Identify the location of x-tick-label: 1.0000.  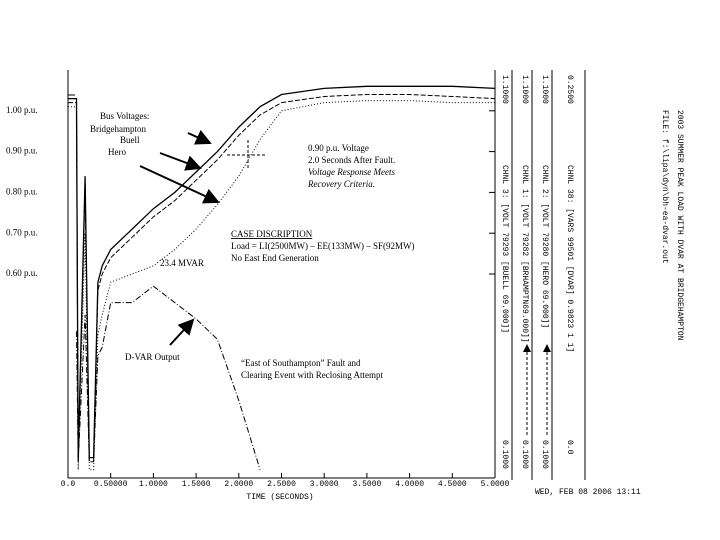
(153, 484).